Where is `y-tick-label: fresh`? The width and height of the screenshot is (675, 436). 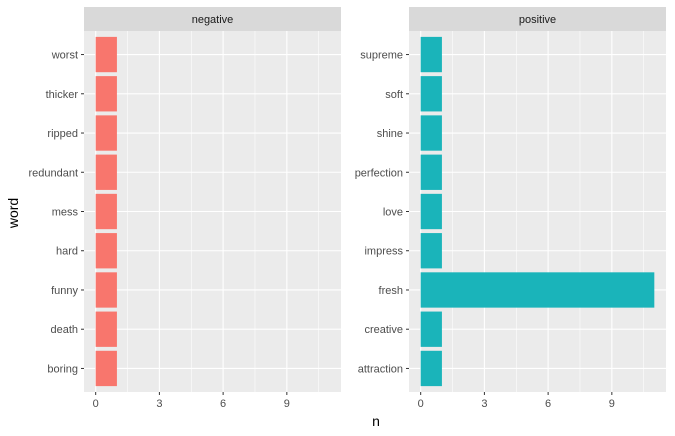
y-tick-label: fresh is located at coordinates (391, 291).